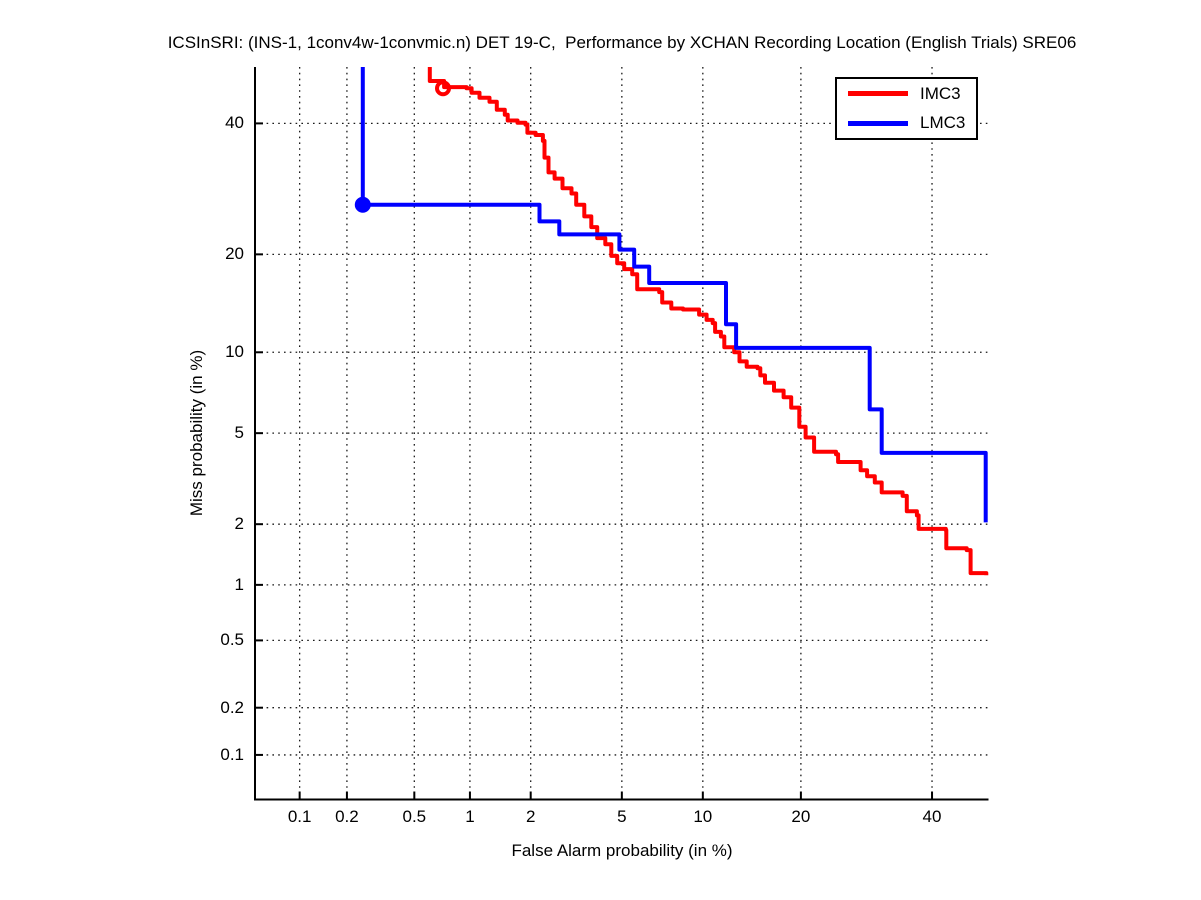  I want to click on legend-item-IMC3: IMC3, so click(906, 93).